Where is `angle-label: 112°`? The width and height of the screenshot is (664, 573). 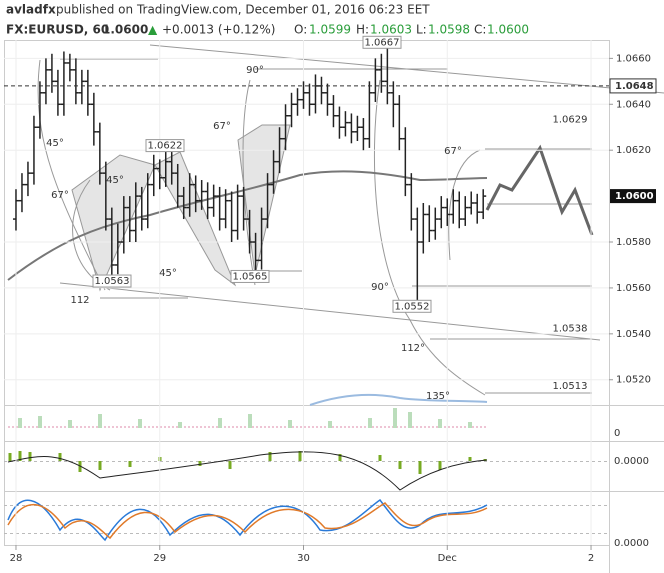 angle-label: 112° is located at coordinates (413, 348).